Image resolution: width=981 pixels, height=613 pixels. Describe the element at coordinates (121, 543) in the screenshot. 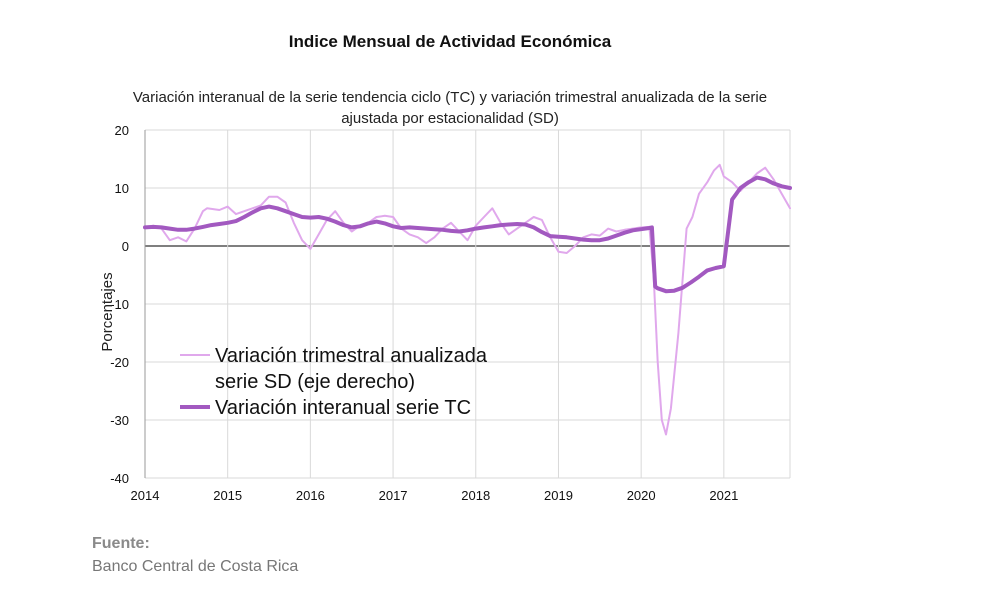

I see `source-label: Fuente:` at that location.